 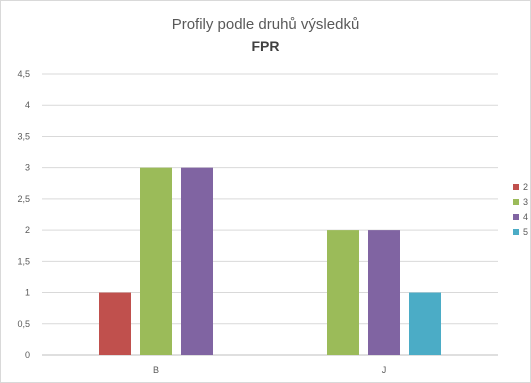 I want to click on y-tick-label: 3, so click(x=27, y=168).